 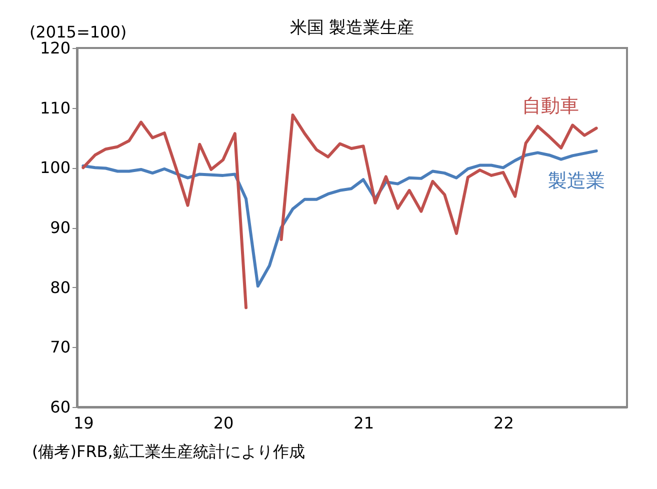 I want to click on series-label: 自動車, so click(x=550, y=106).